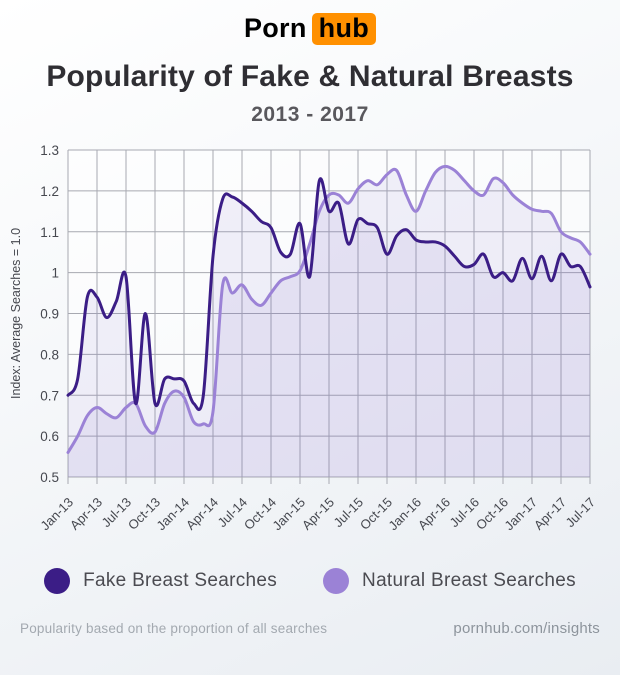  Describe the element at coordinates (49, 477) in the screenshot. I see `y-tick-label: 0.5` at that location.